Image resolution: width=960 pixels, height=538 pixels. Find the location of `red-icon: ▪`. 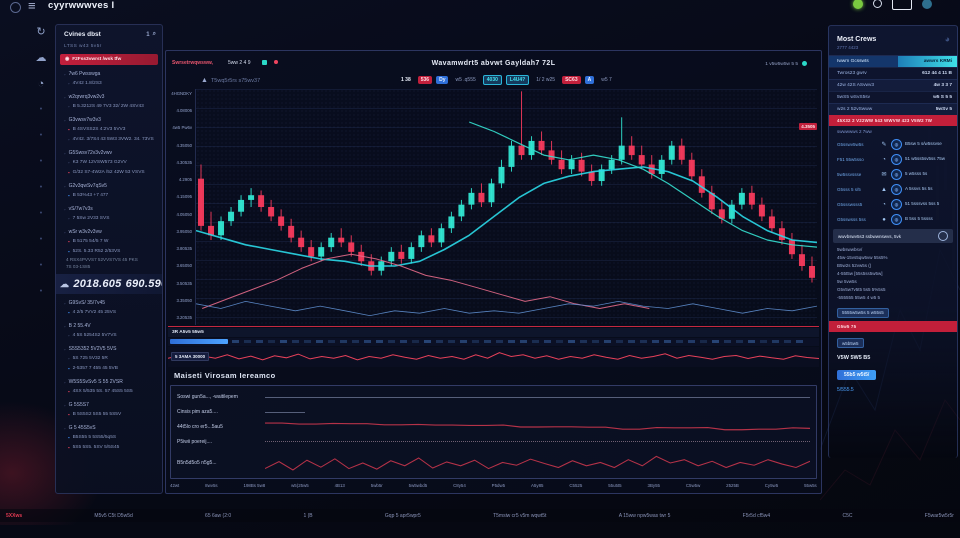

red-icon: ▪ is located at coordinates (69, 241).